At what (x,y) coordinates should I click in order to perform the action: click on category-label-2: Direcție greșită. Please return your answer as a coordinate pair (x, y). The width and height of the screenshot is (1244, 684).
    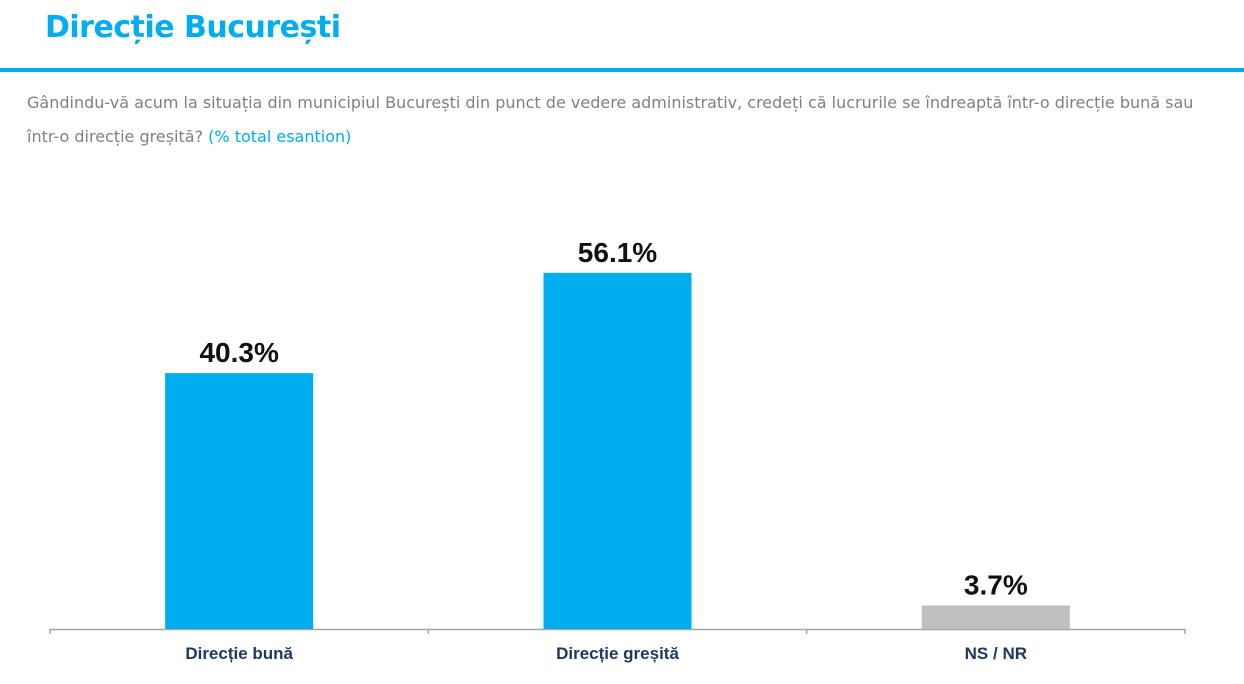
    Looking at the image, I should click on (617, 653).